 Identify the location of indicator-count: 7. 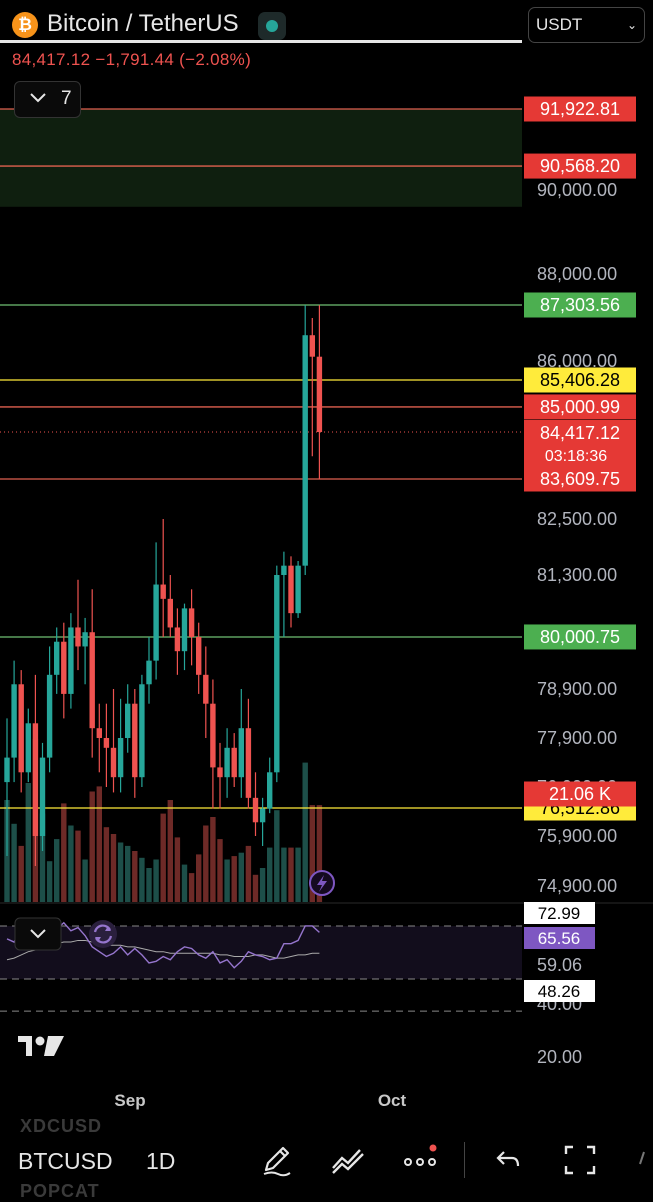
(66, 98).